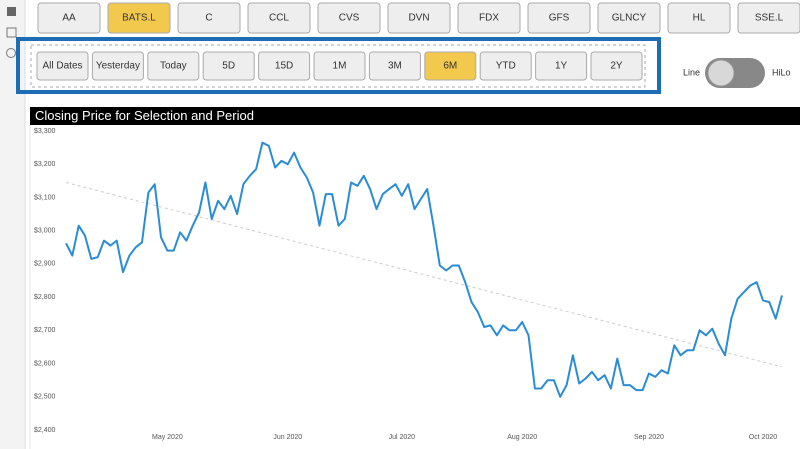 This screenshot has width=800, height=449. I want to click on x-tick-label: May 2020, so click(167, 437).